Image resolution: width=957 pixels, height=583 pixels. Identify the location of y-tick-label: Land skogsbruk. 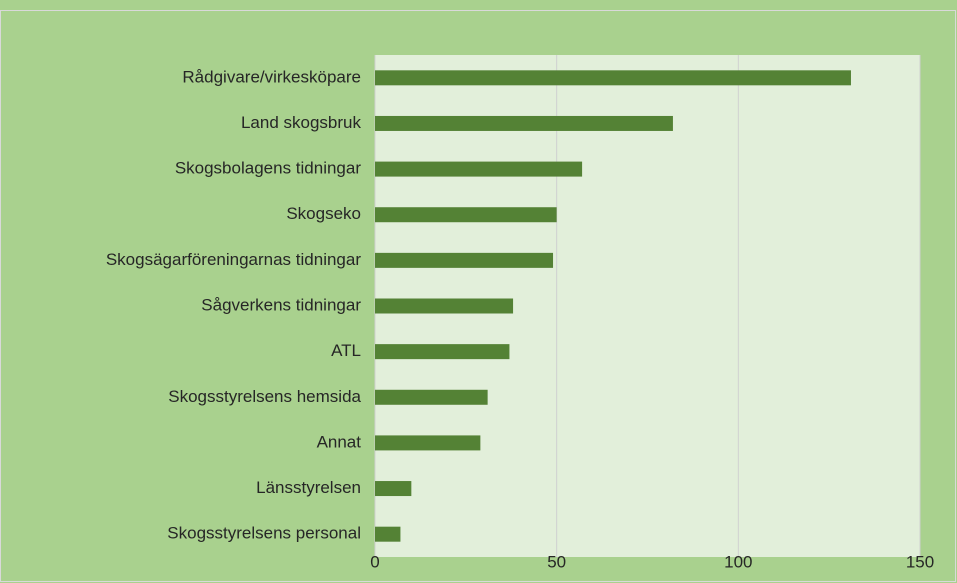
(301, 122).